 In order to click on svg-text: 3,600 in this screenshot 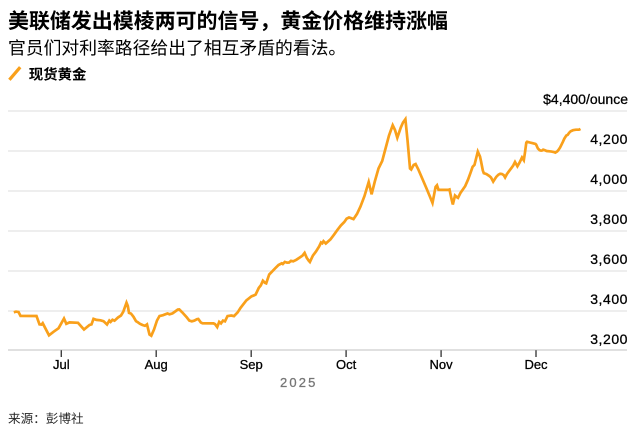, I will do `click(609, 259)`.